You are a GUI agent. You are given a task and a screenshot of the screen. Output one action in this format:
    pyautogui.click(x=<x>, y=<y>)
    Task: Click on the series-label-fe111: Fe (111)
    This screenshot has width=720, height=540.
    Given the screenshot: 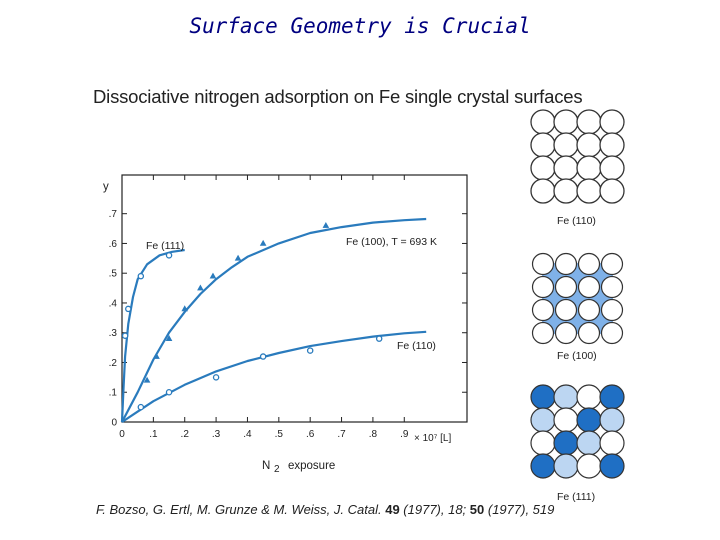 What is the action you would take?
    pyautogui.click(x=165, y=246)
    